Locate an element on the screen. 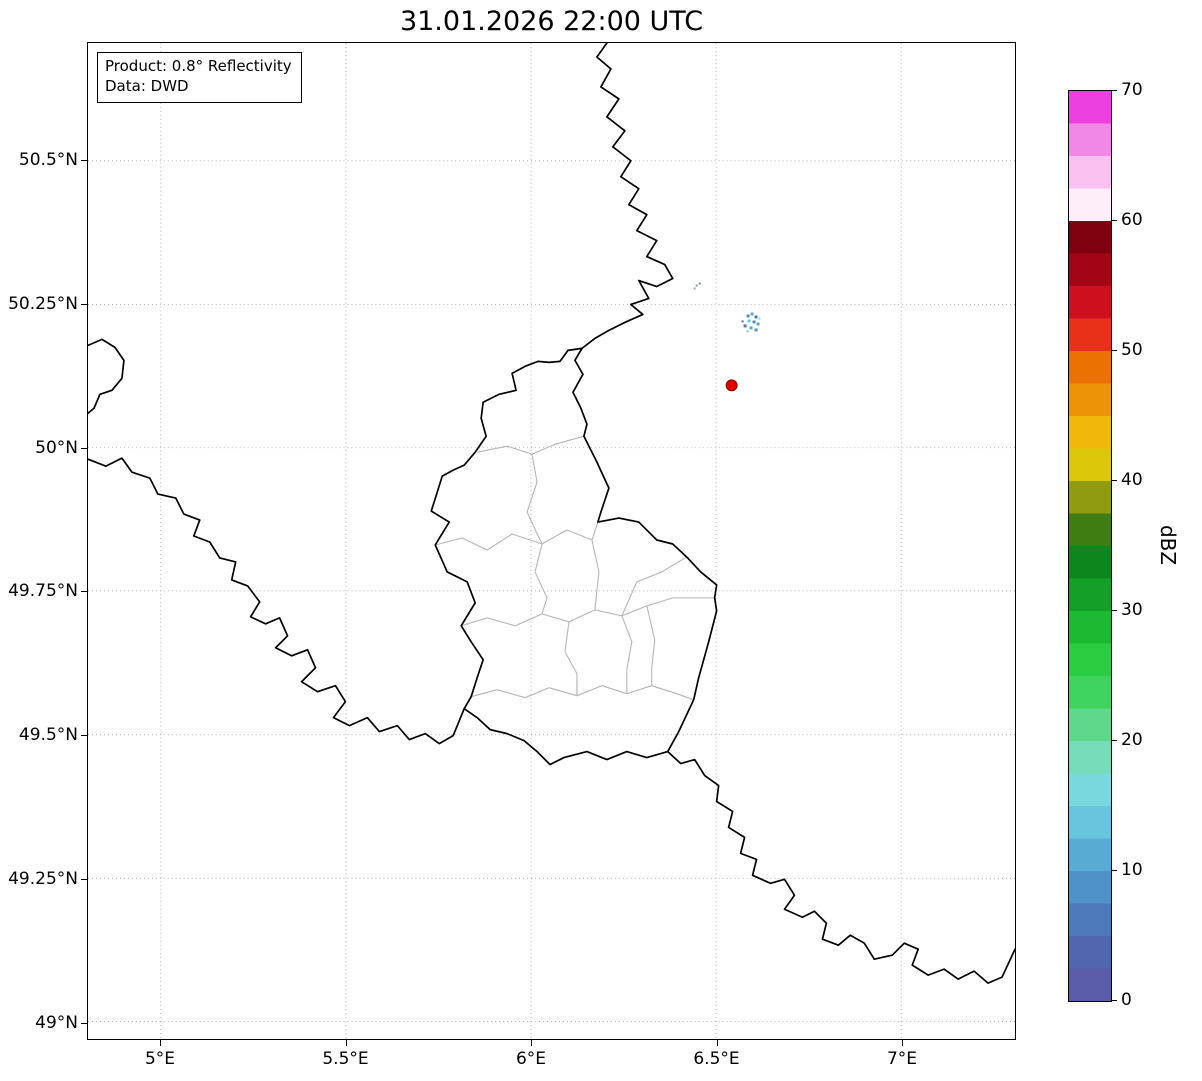 The height and width of the screenshot is (1081, 1202). radar-site-marker is located at coordinates (731, 385).